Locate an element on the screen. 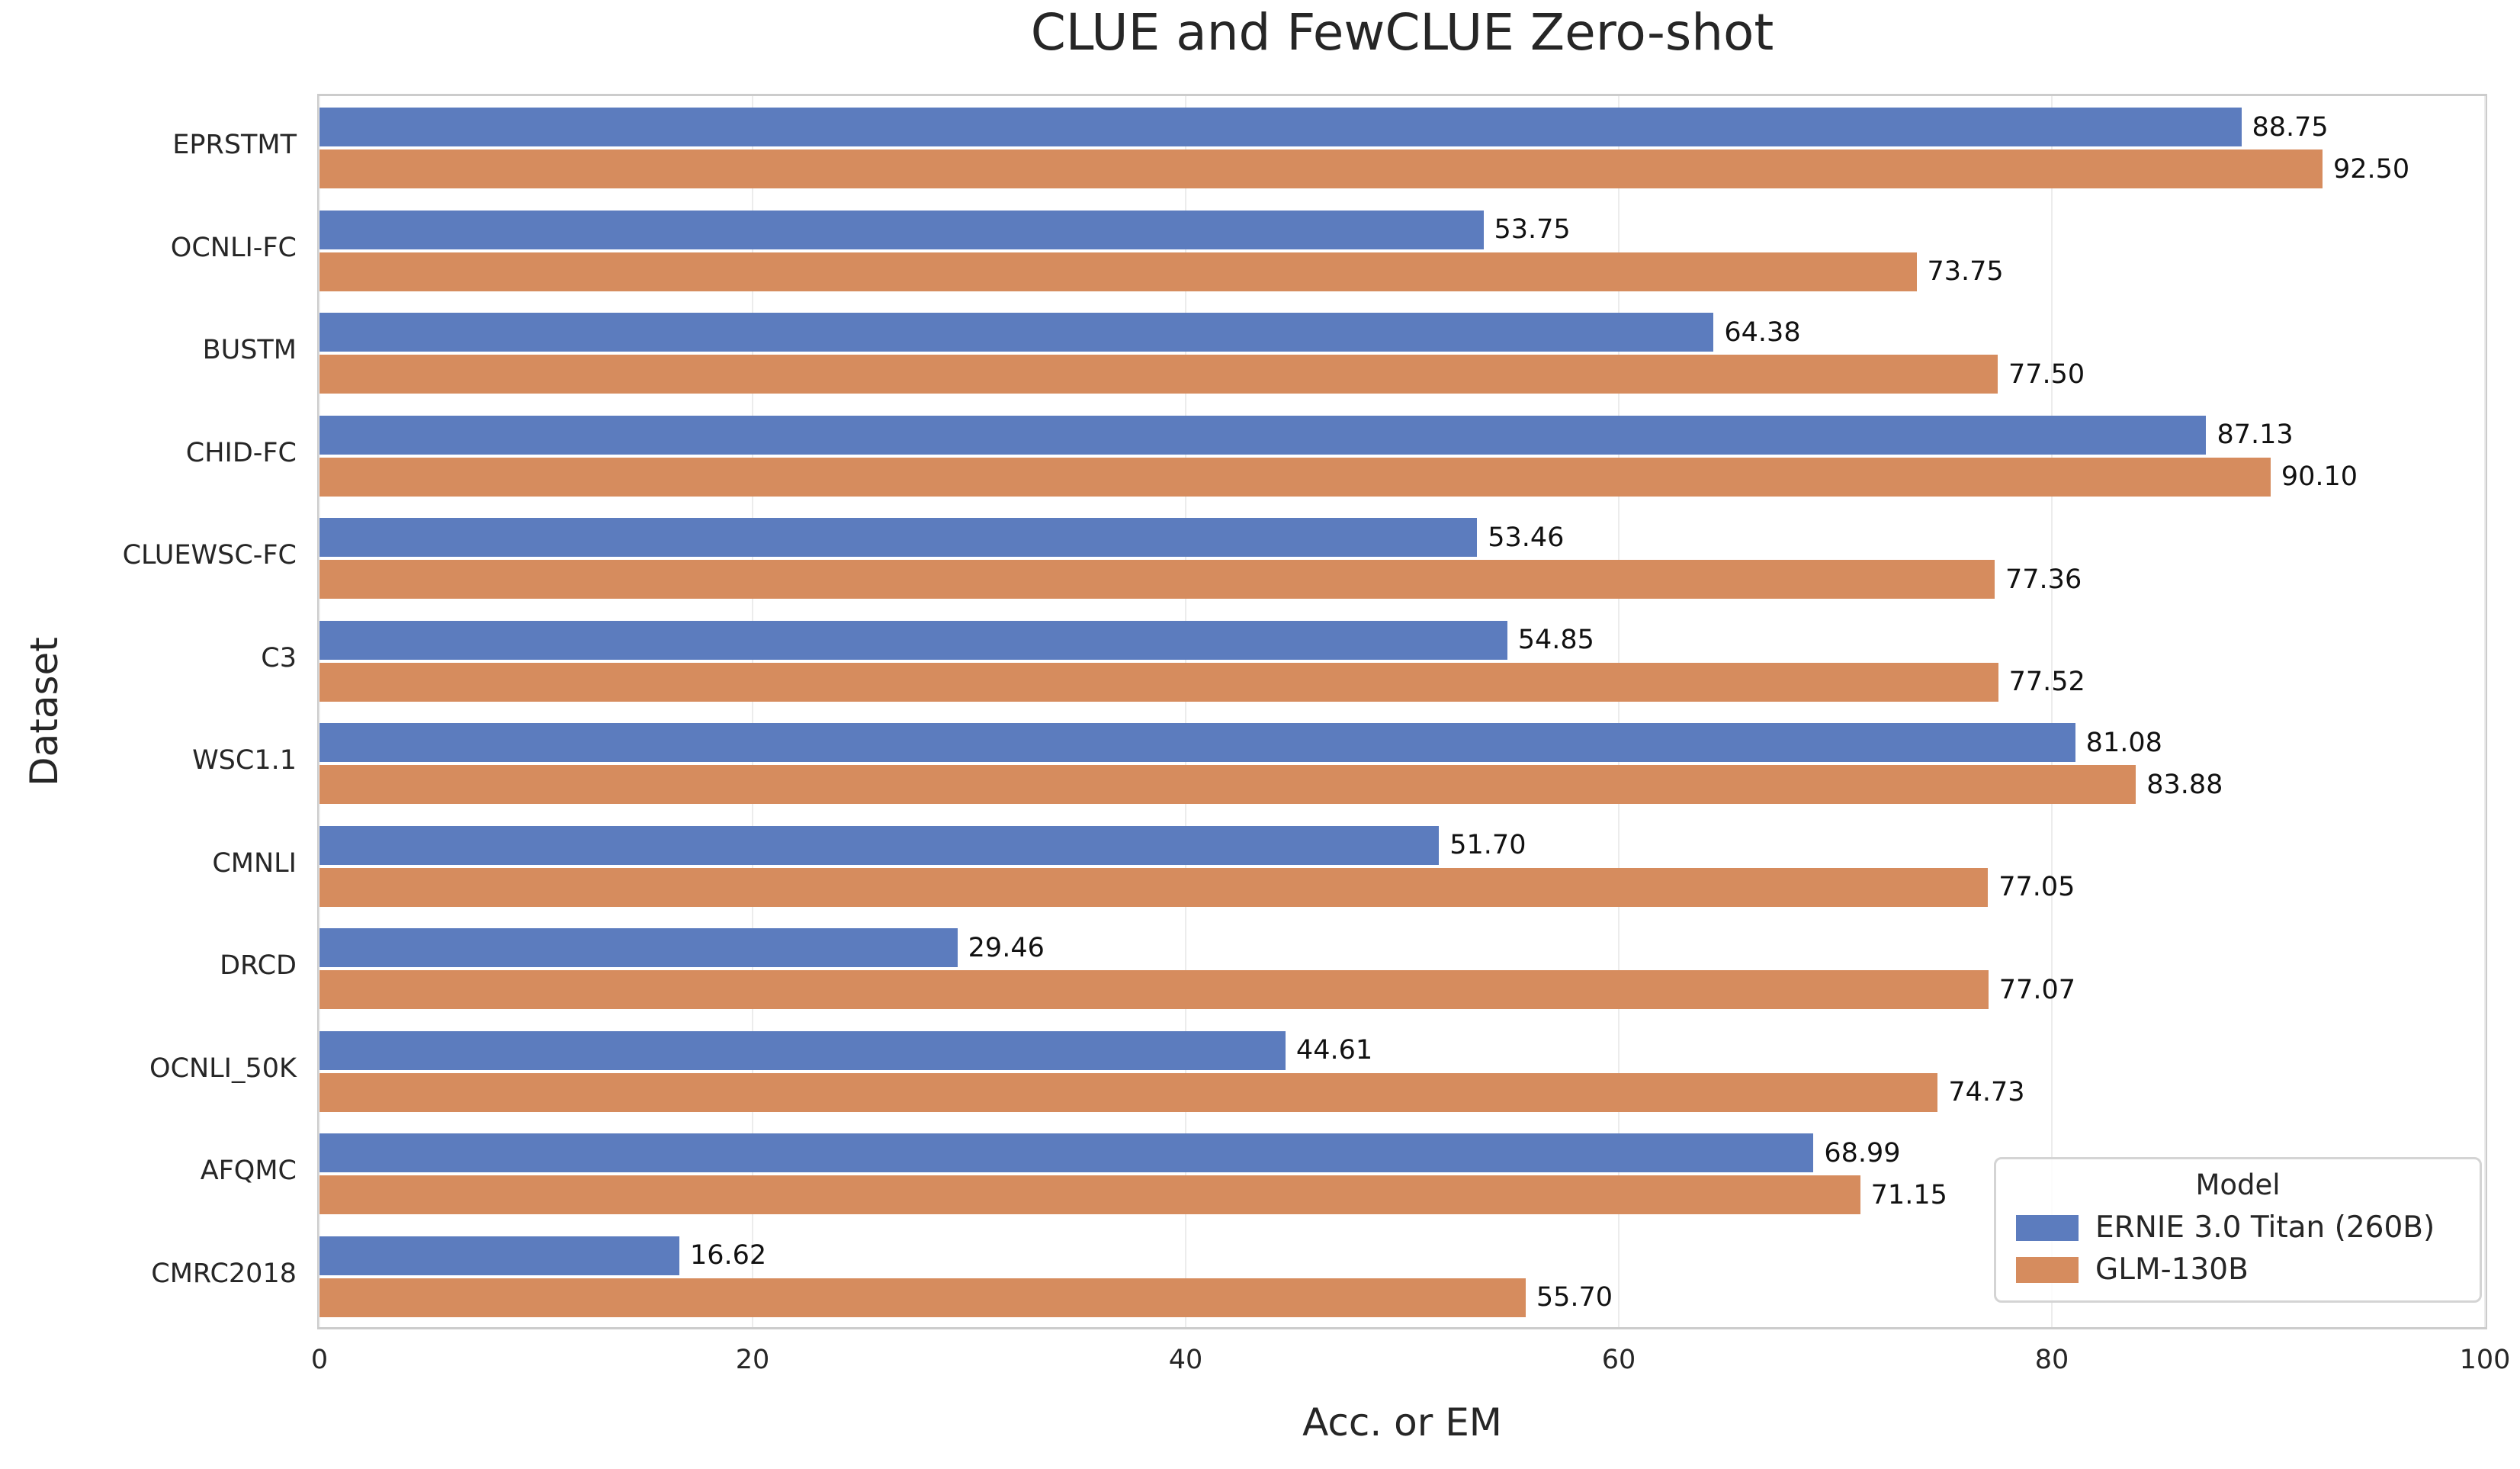  x-tick-label-60: 60 is located at coordinates (1619, 1360).